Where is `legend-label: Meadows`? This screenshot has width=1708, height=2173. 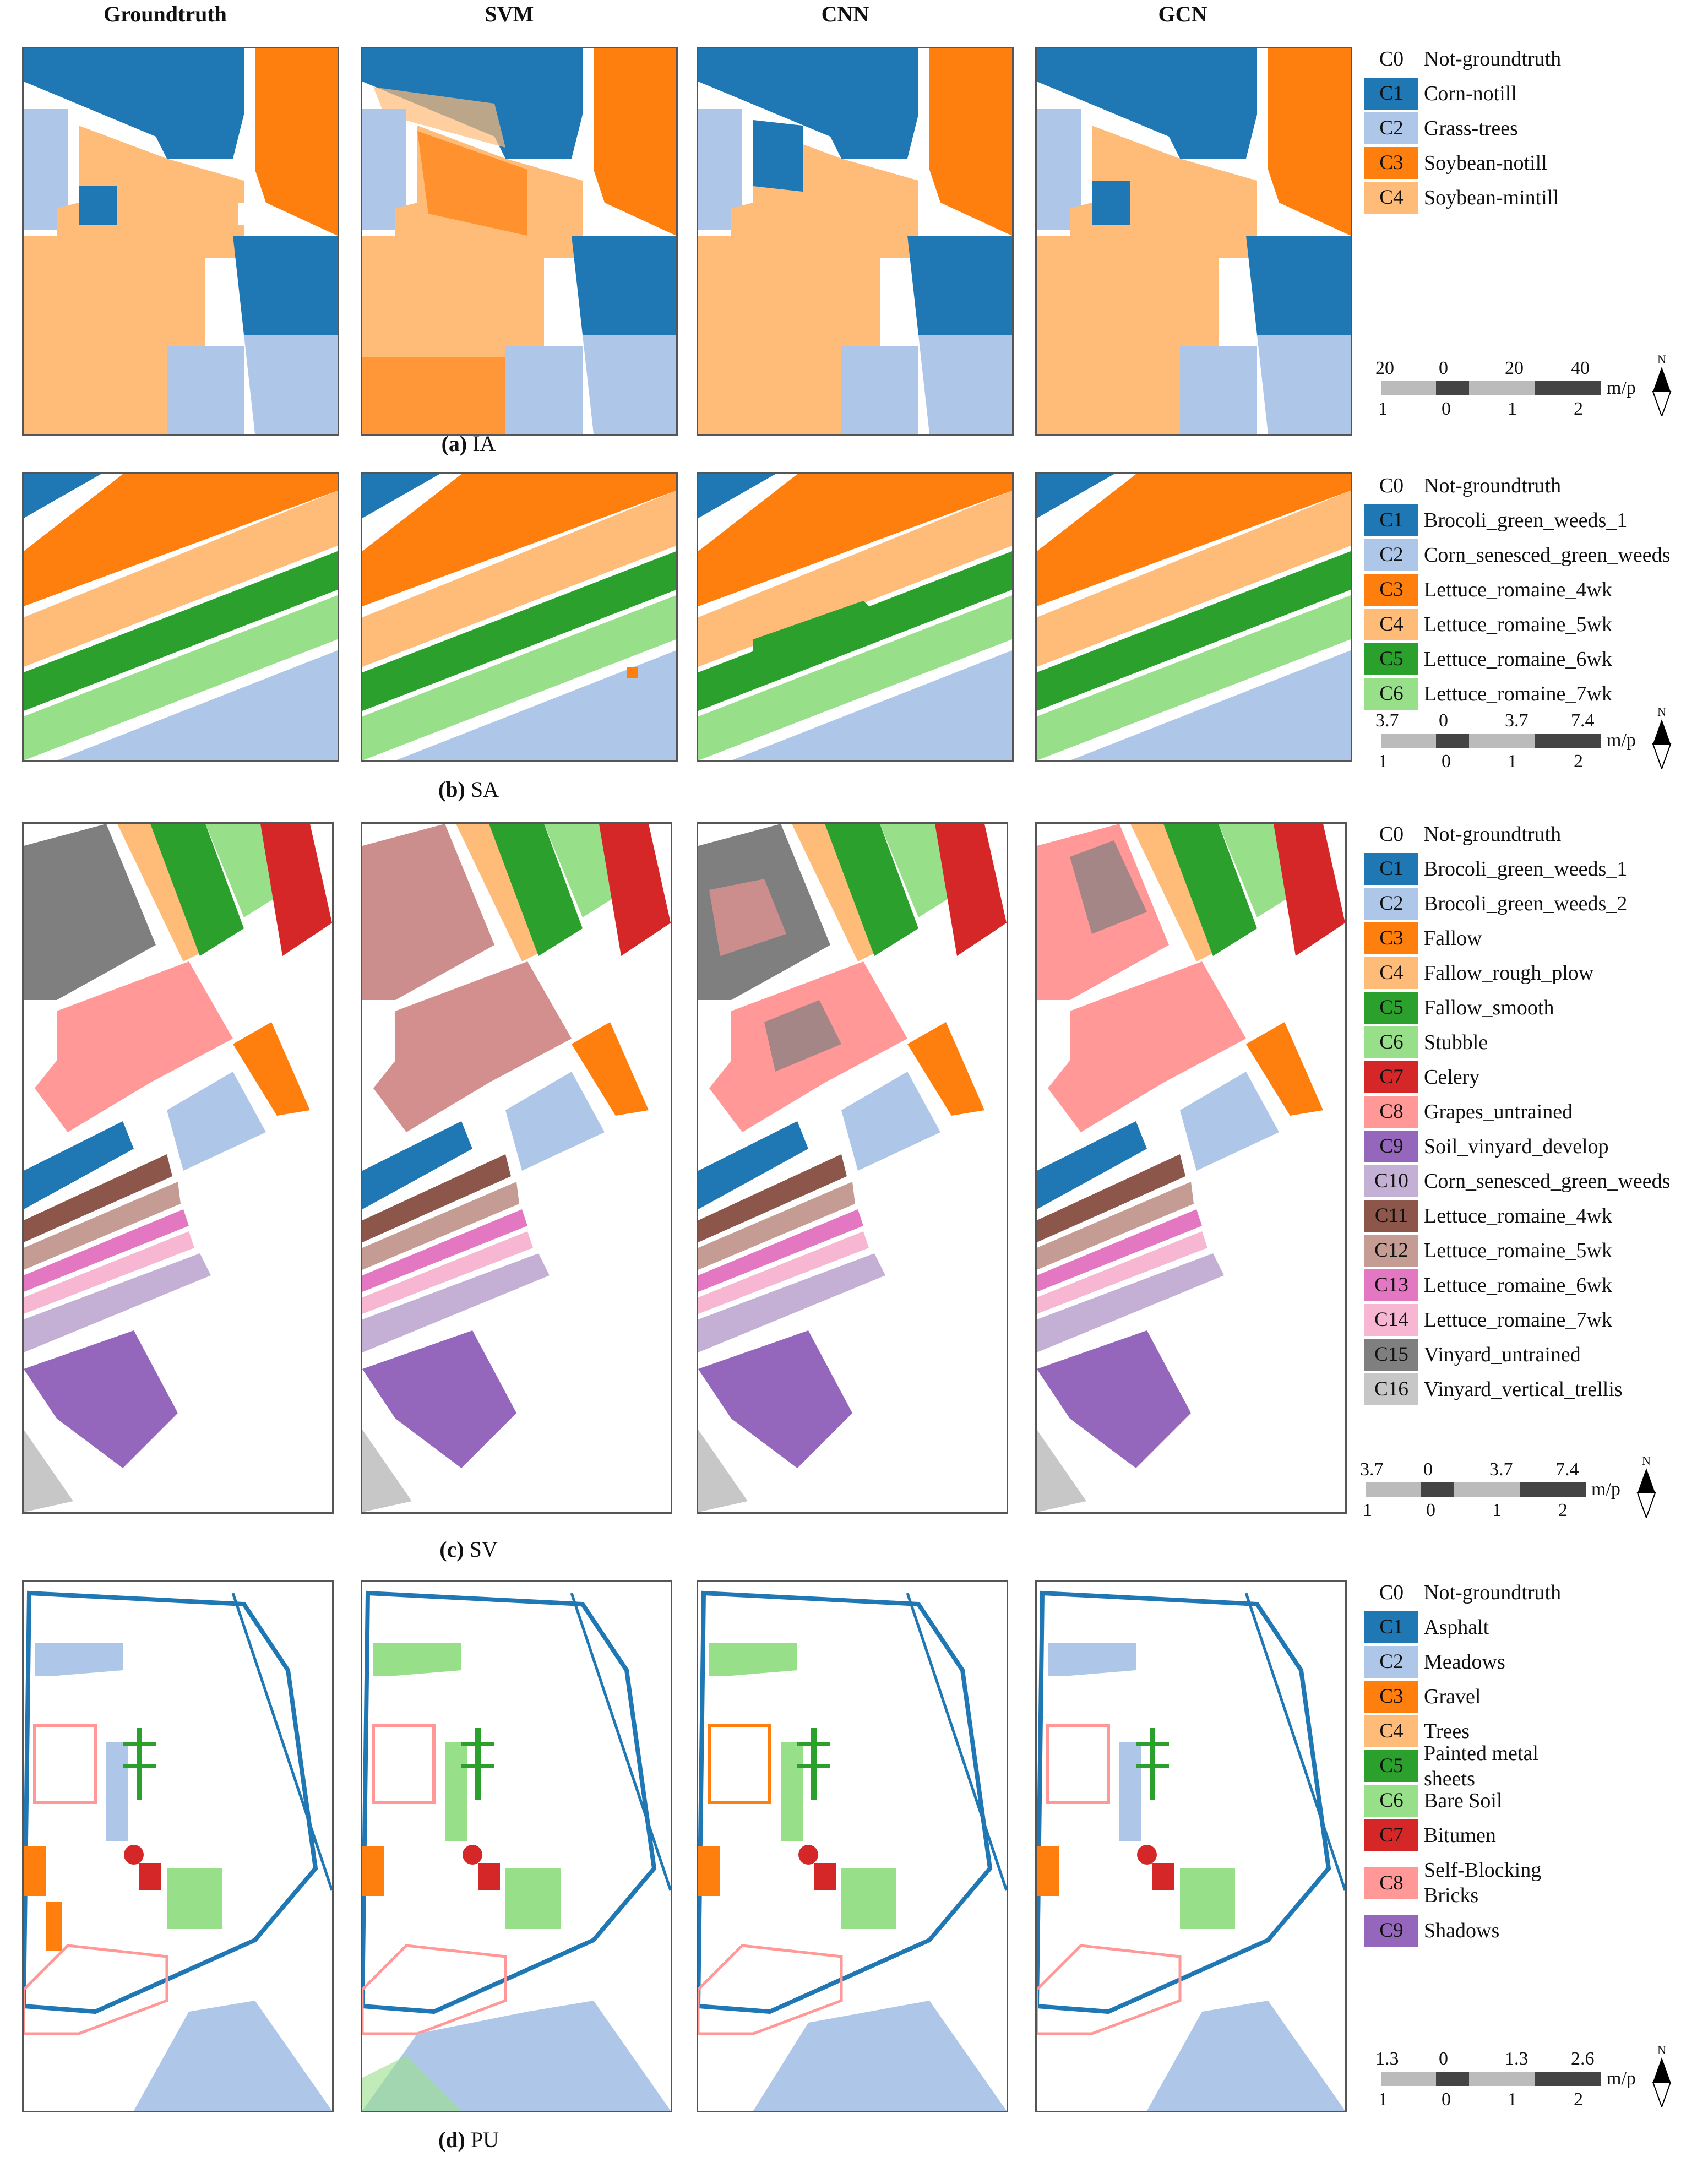
legend-label: Meadows is located at coordinates (1464, 1662).